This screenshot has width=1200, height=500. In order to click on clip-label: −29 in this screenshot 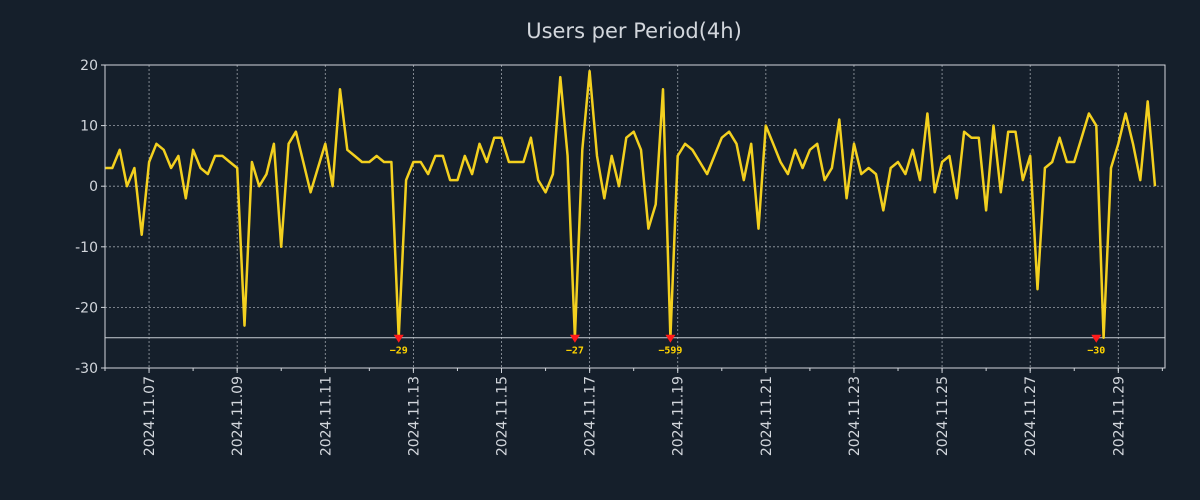, I will do `click(399, 351)`.